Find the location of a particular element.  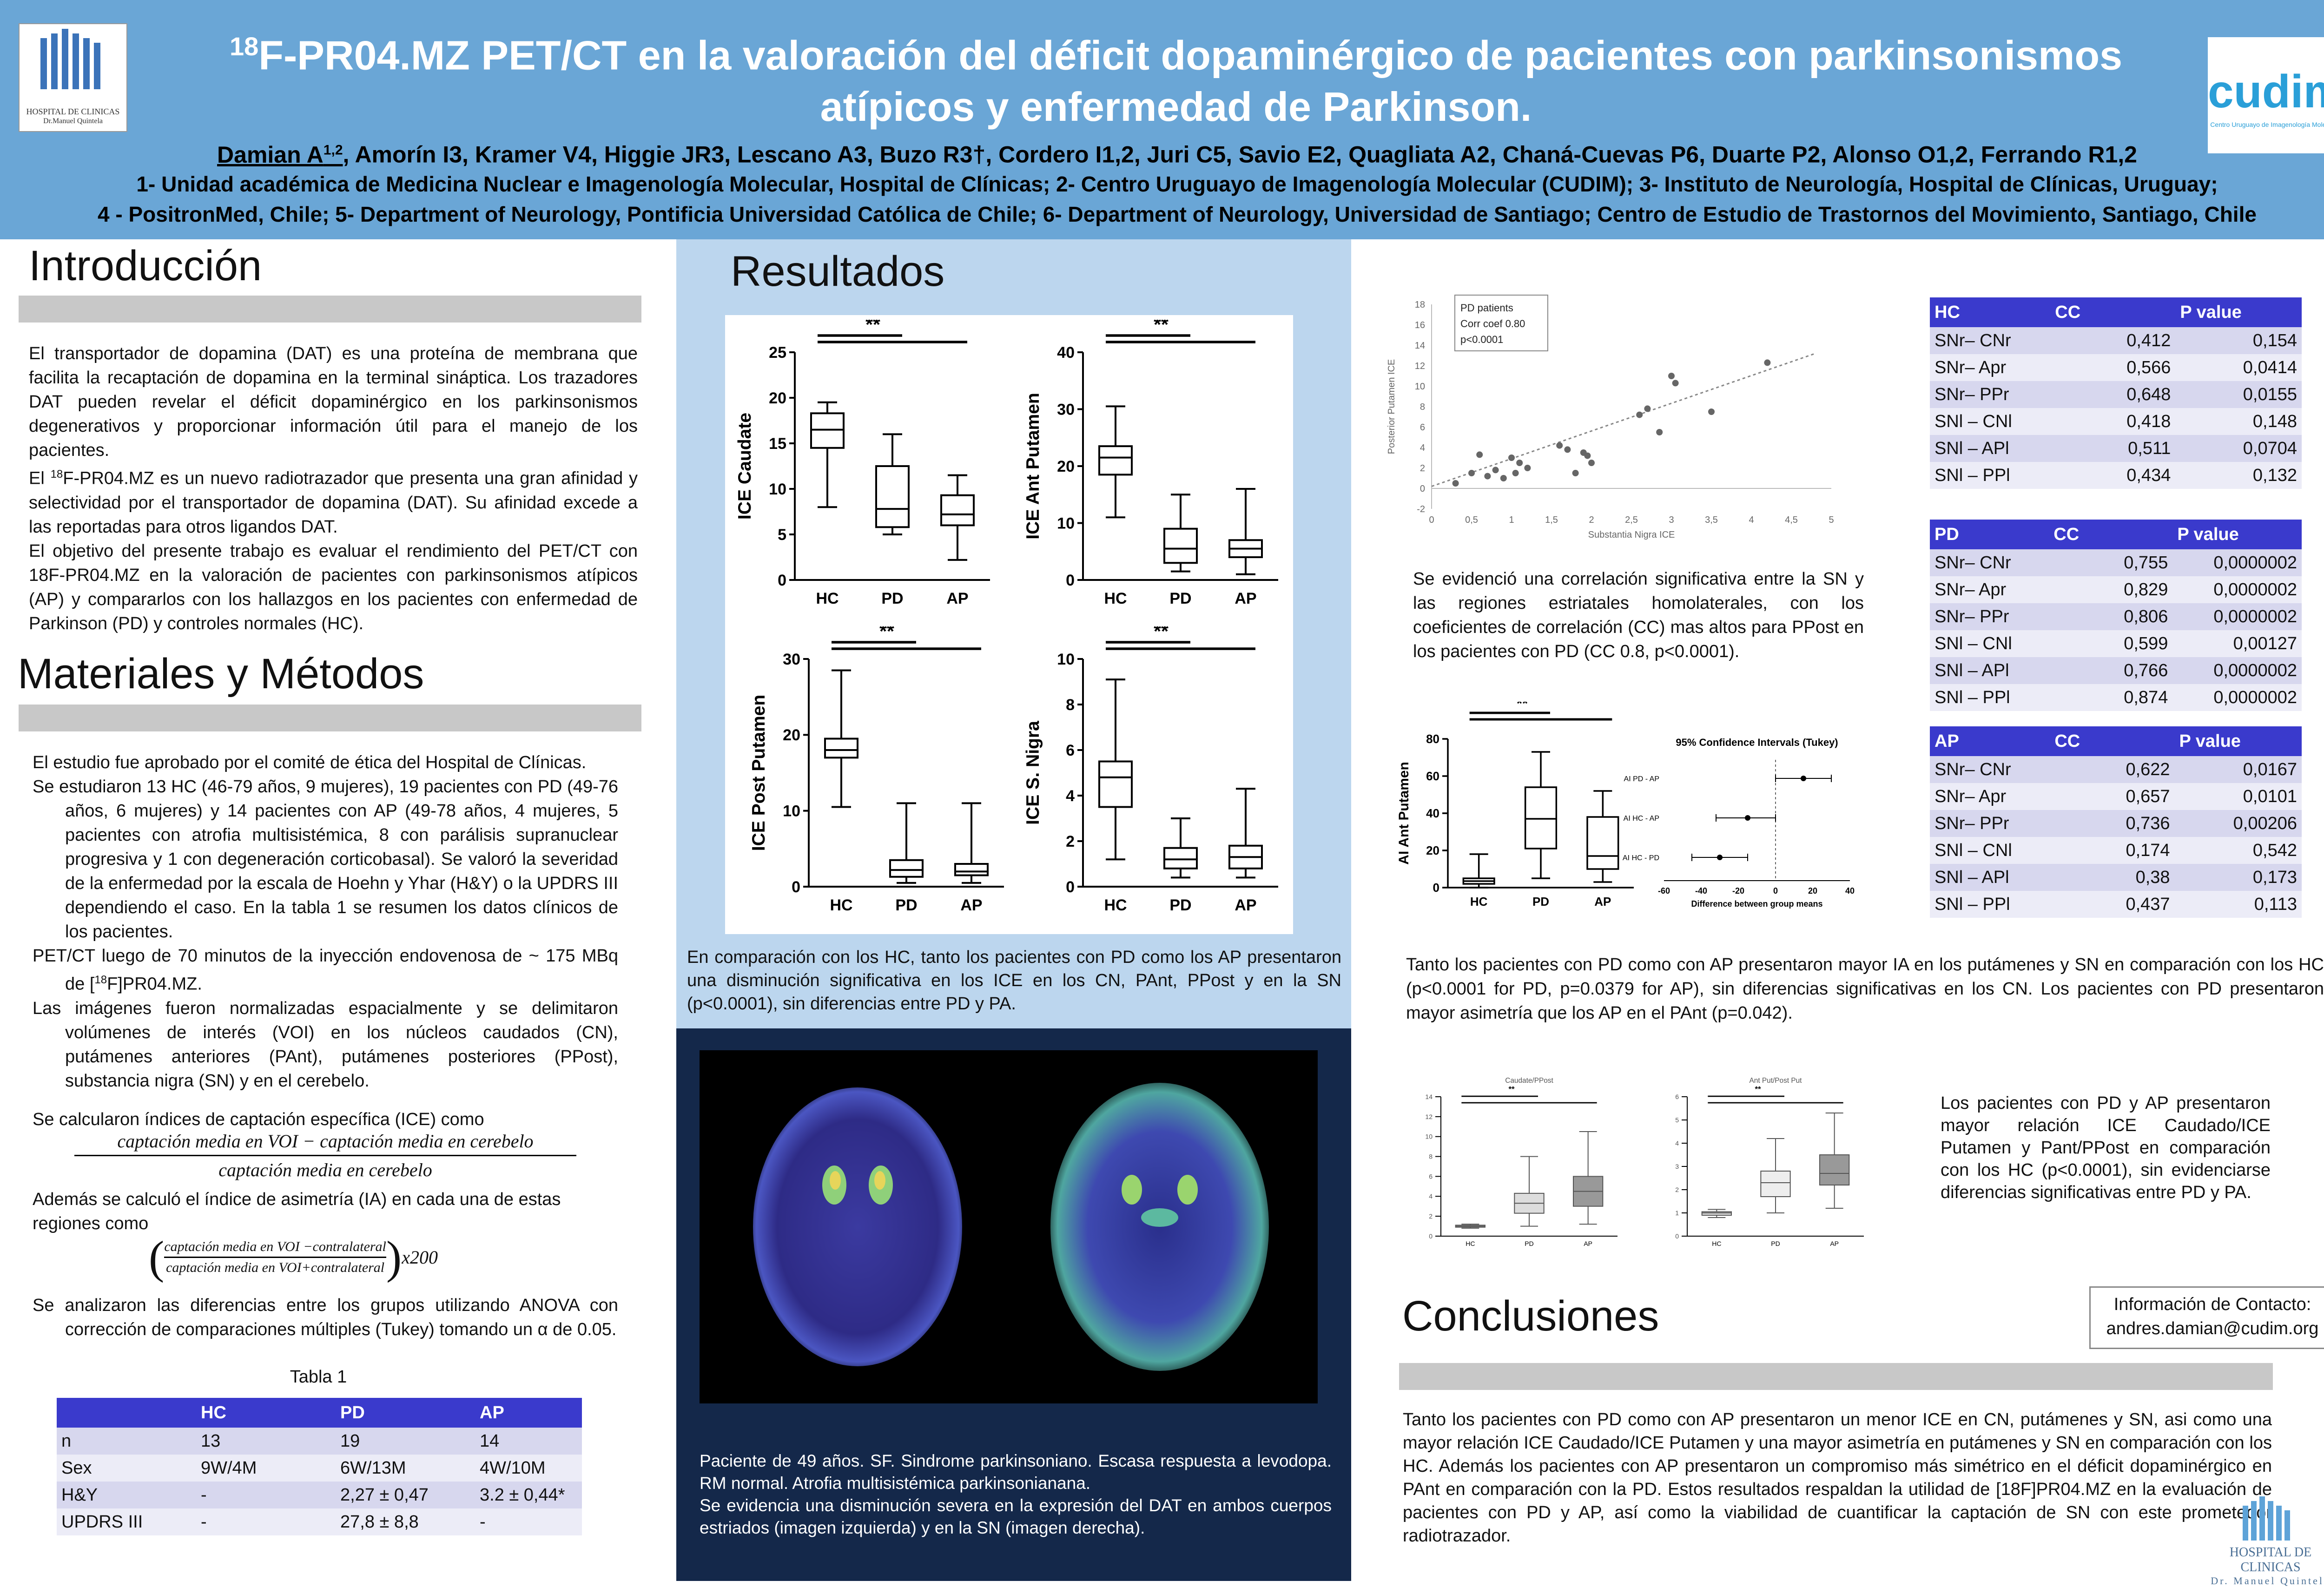

x-tick-label: 4,5 is located at coordinates (1791, 520).